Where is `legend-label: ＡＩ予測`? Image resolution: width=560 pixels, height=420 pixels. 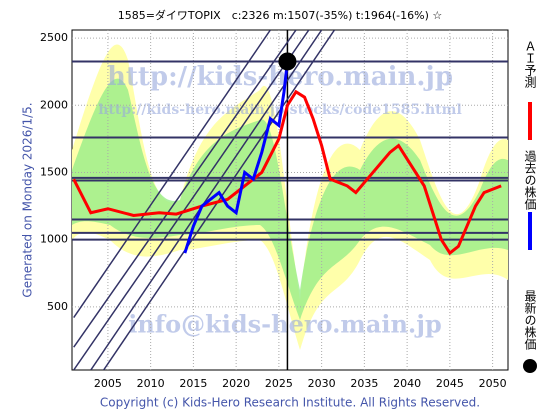 legend-label: ＡＩ予測 is located at coordinates (530, 64).